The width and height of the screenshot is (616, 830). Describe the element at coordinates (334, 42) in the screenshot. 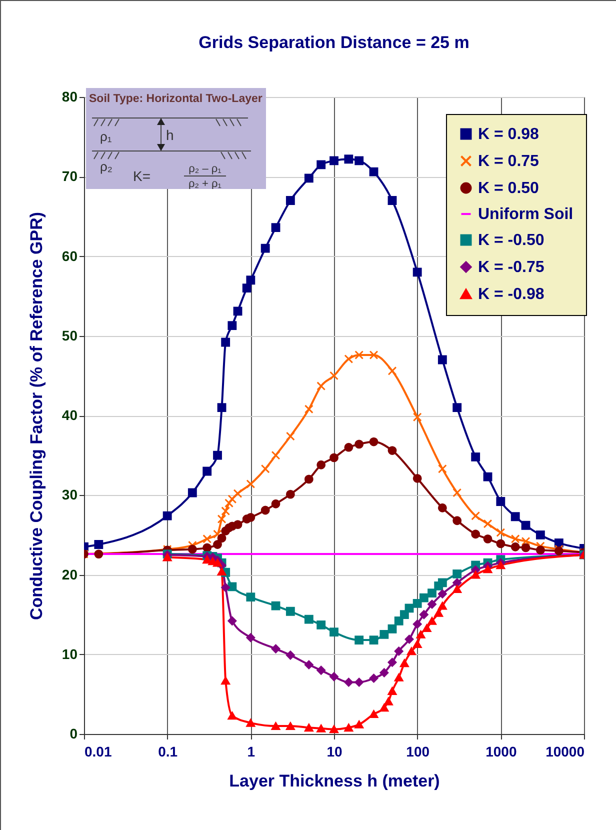

I see `chart-title: Grids Separation Distance = 25 m` at that location.